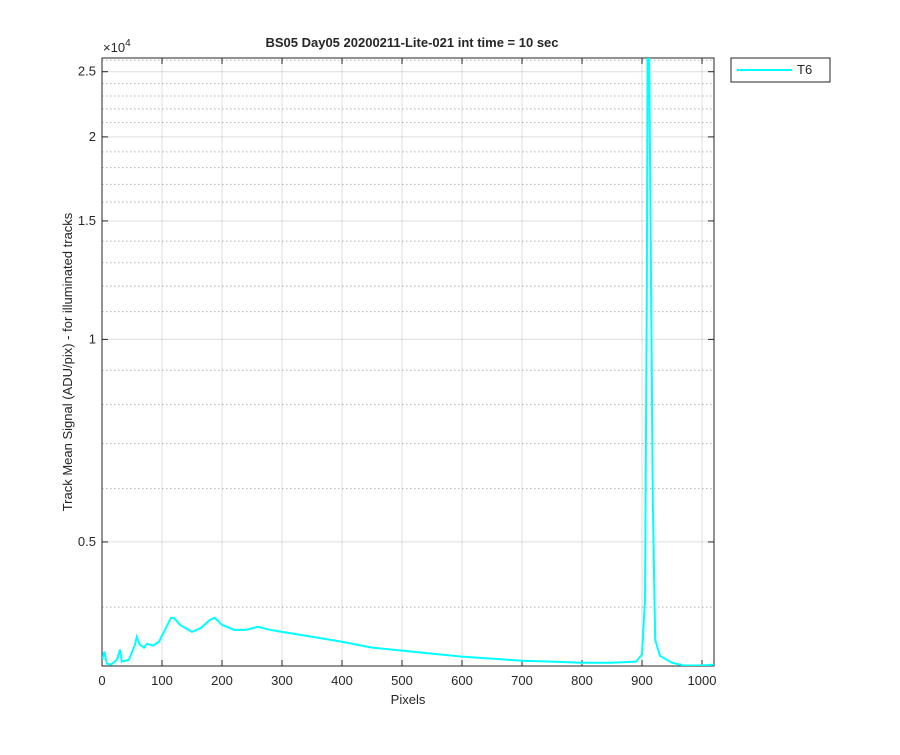 The width and height of the screenshot is (900, 755). Describe the element at coordinates (780, 70) in the screenshot. I see `legend: T6` at that location.